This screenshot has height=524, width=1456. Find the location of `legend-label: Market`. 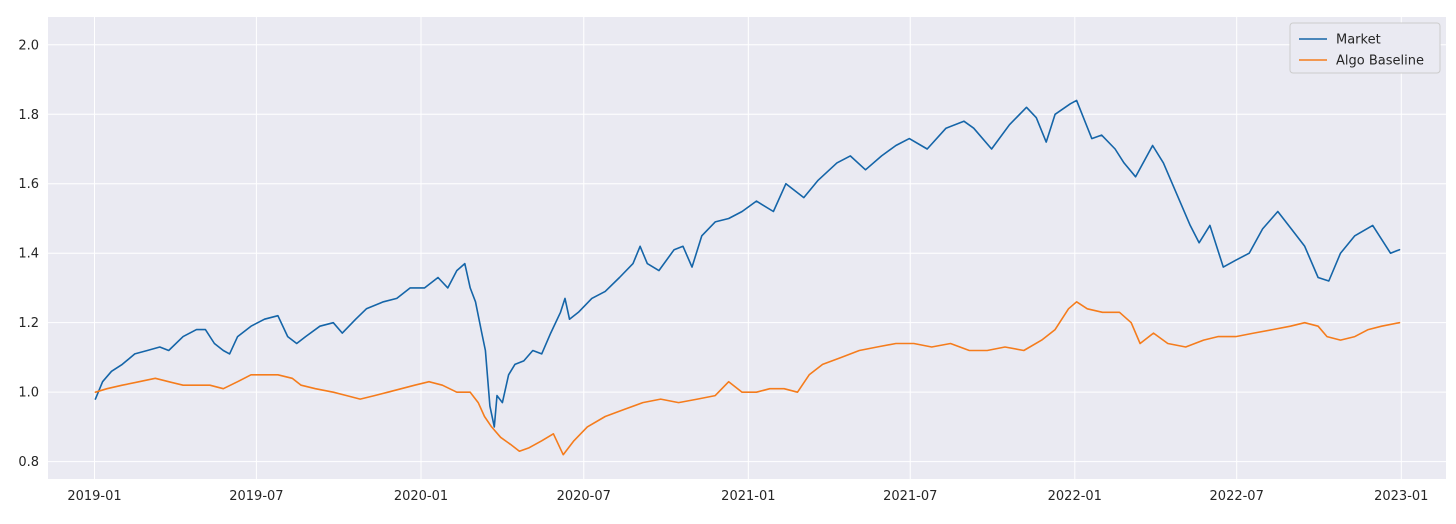

legend-label: Market is located at coordinates (1358, 40).